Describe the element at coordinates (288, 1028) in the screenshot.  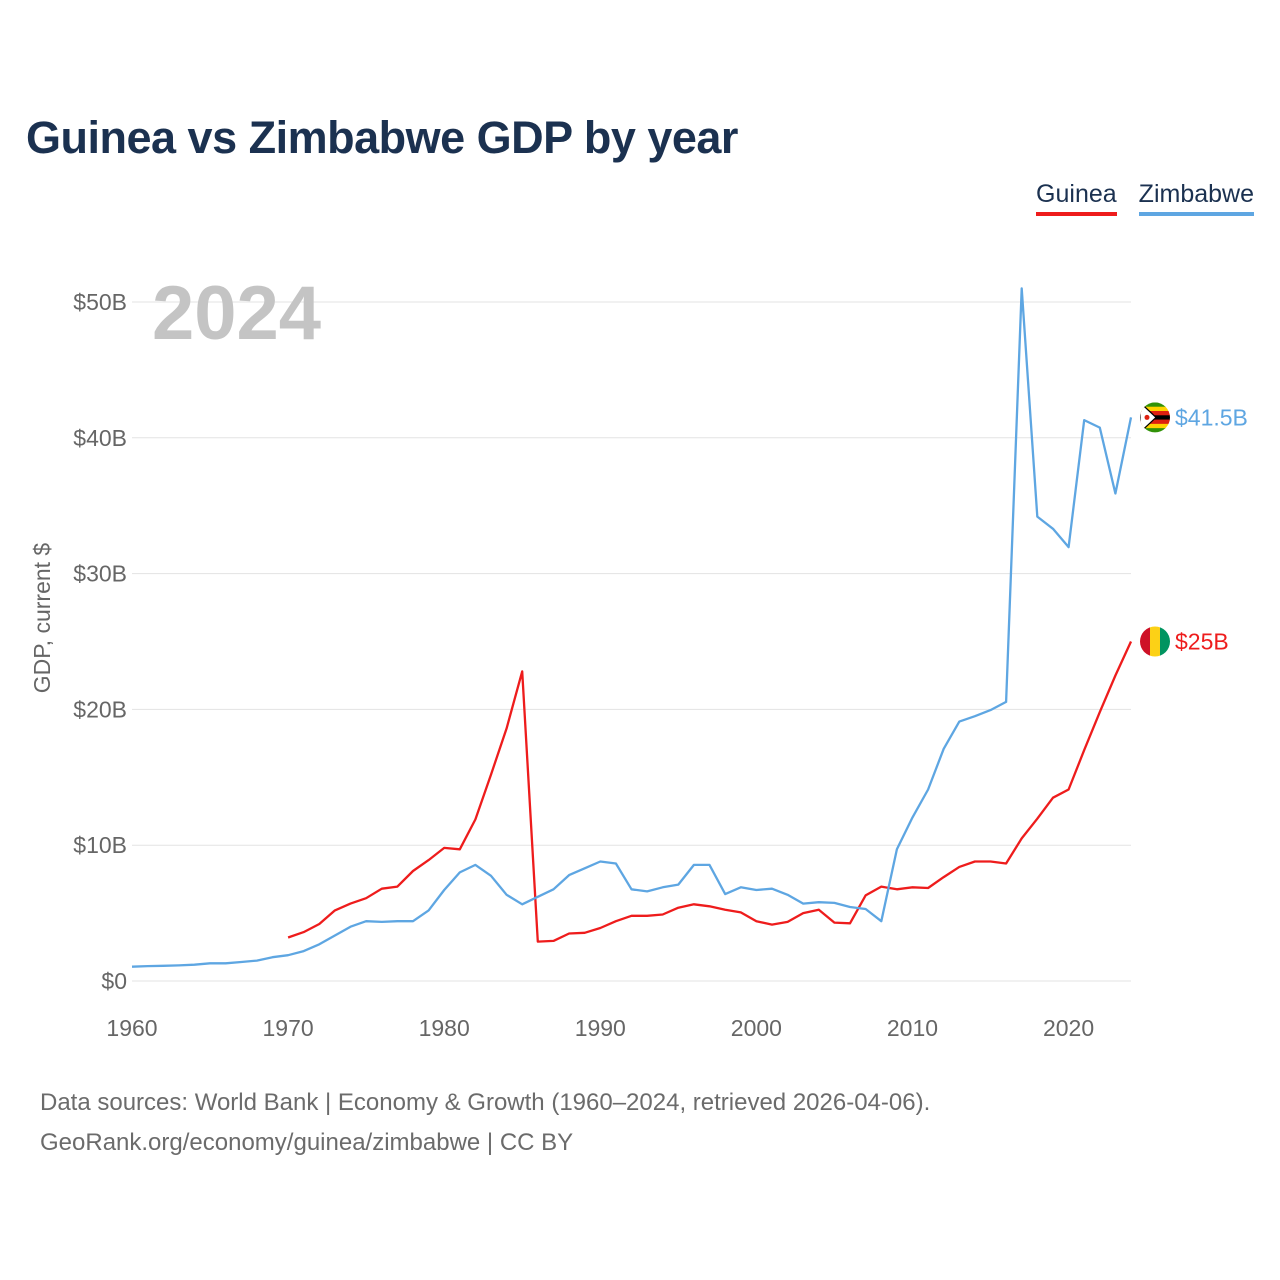
I see `x-tick-label: 1970` at that location.